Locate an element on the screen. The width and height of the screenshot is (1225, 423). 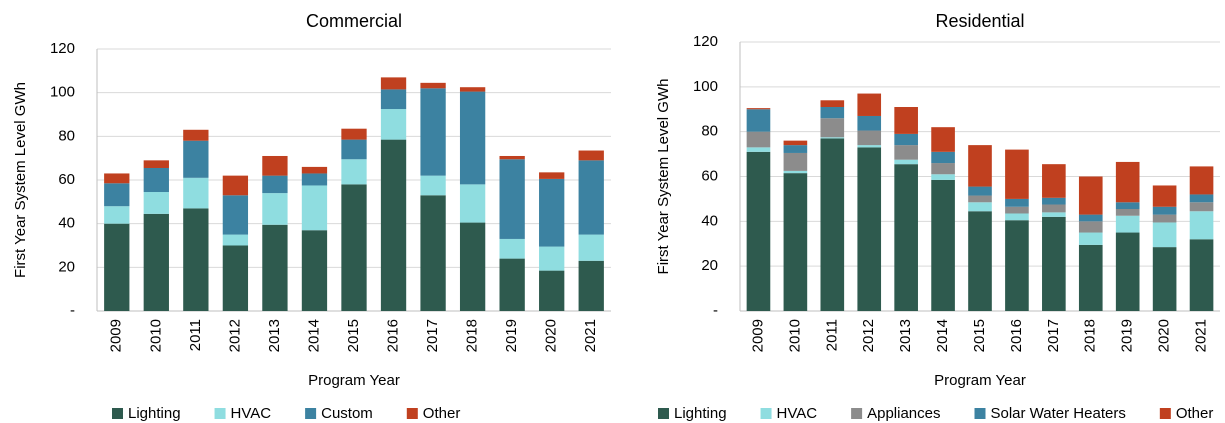
y-tick-label: 60 is located at coordinates (66, 179).